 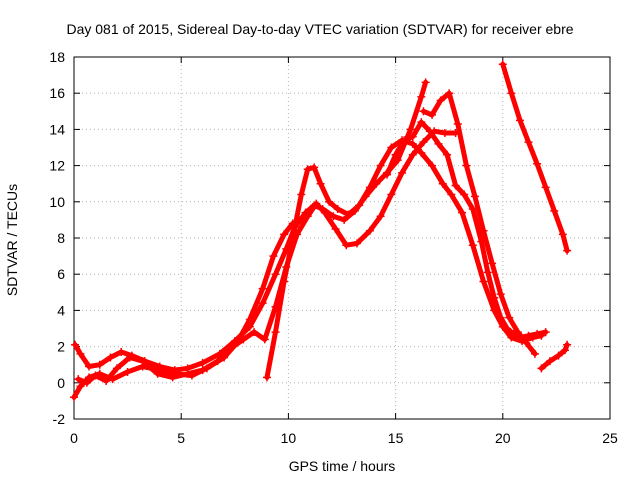 I want to click on series-sat-e, so click(x=466, y=230).